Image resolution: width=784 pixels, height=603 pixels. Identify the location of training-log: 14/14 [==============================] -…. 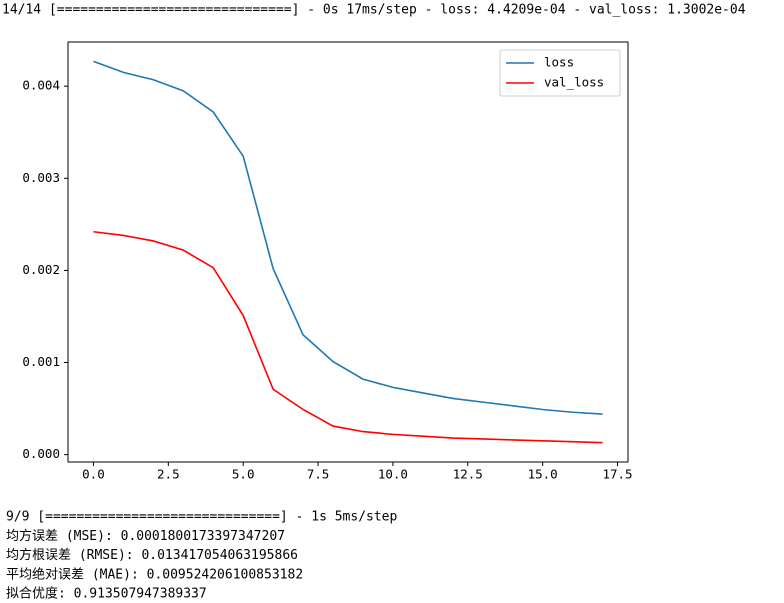
(374, 10).